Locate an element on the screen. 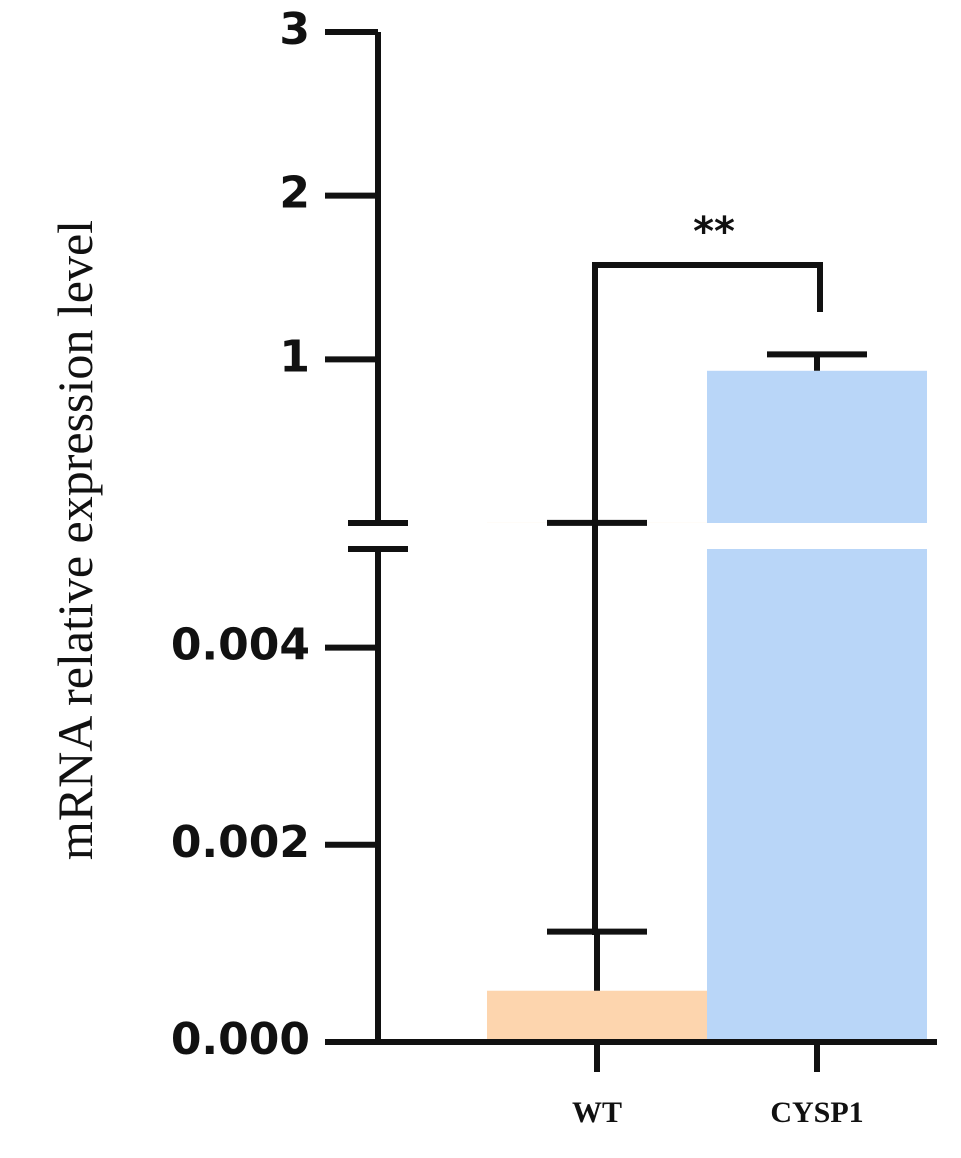 This screenshot has width=961, height=1158. y-tick-label: 1 is located at coordinates (294, 356).